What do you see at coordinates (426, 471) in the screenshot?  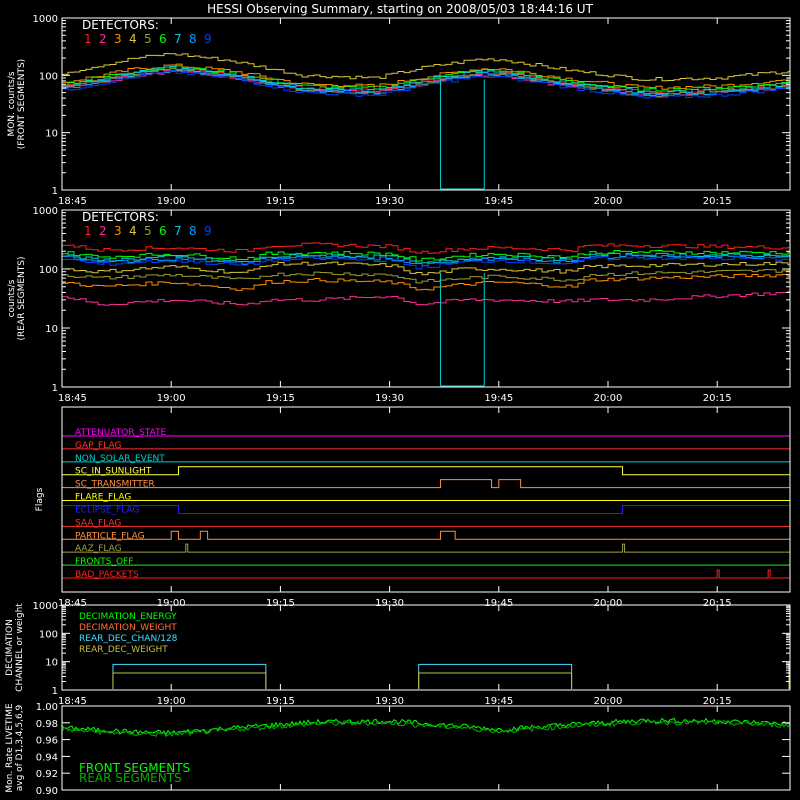 I see `flag-trace-sc-in-sunlight` at bounding box center [426, 471].